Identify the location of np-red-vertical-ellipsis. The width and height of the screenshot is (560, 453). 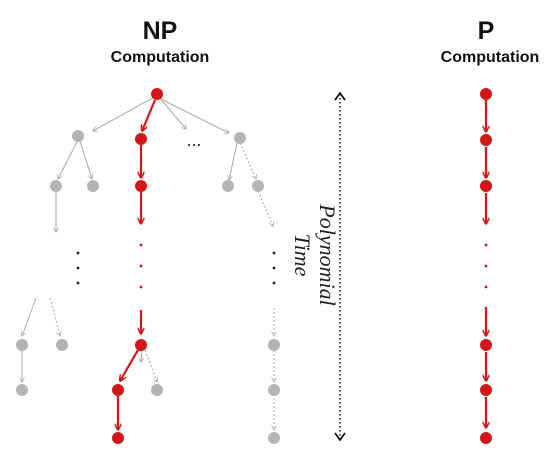
(141, 266).